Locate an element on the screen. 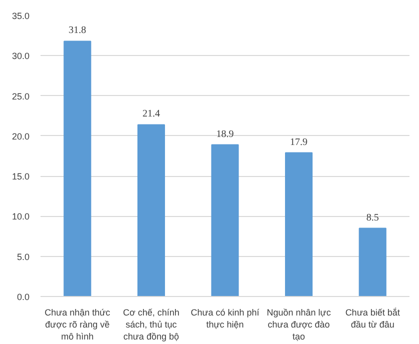 The image size is (419, 344). data-label: 31.8 is located at coordinates (77, 30).